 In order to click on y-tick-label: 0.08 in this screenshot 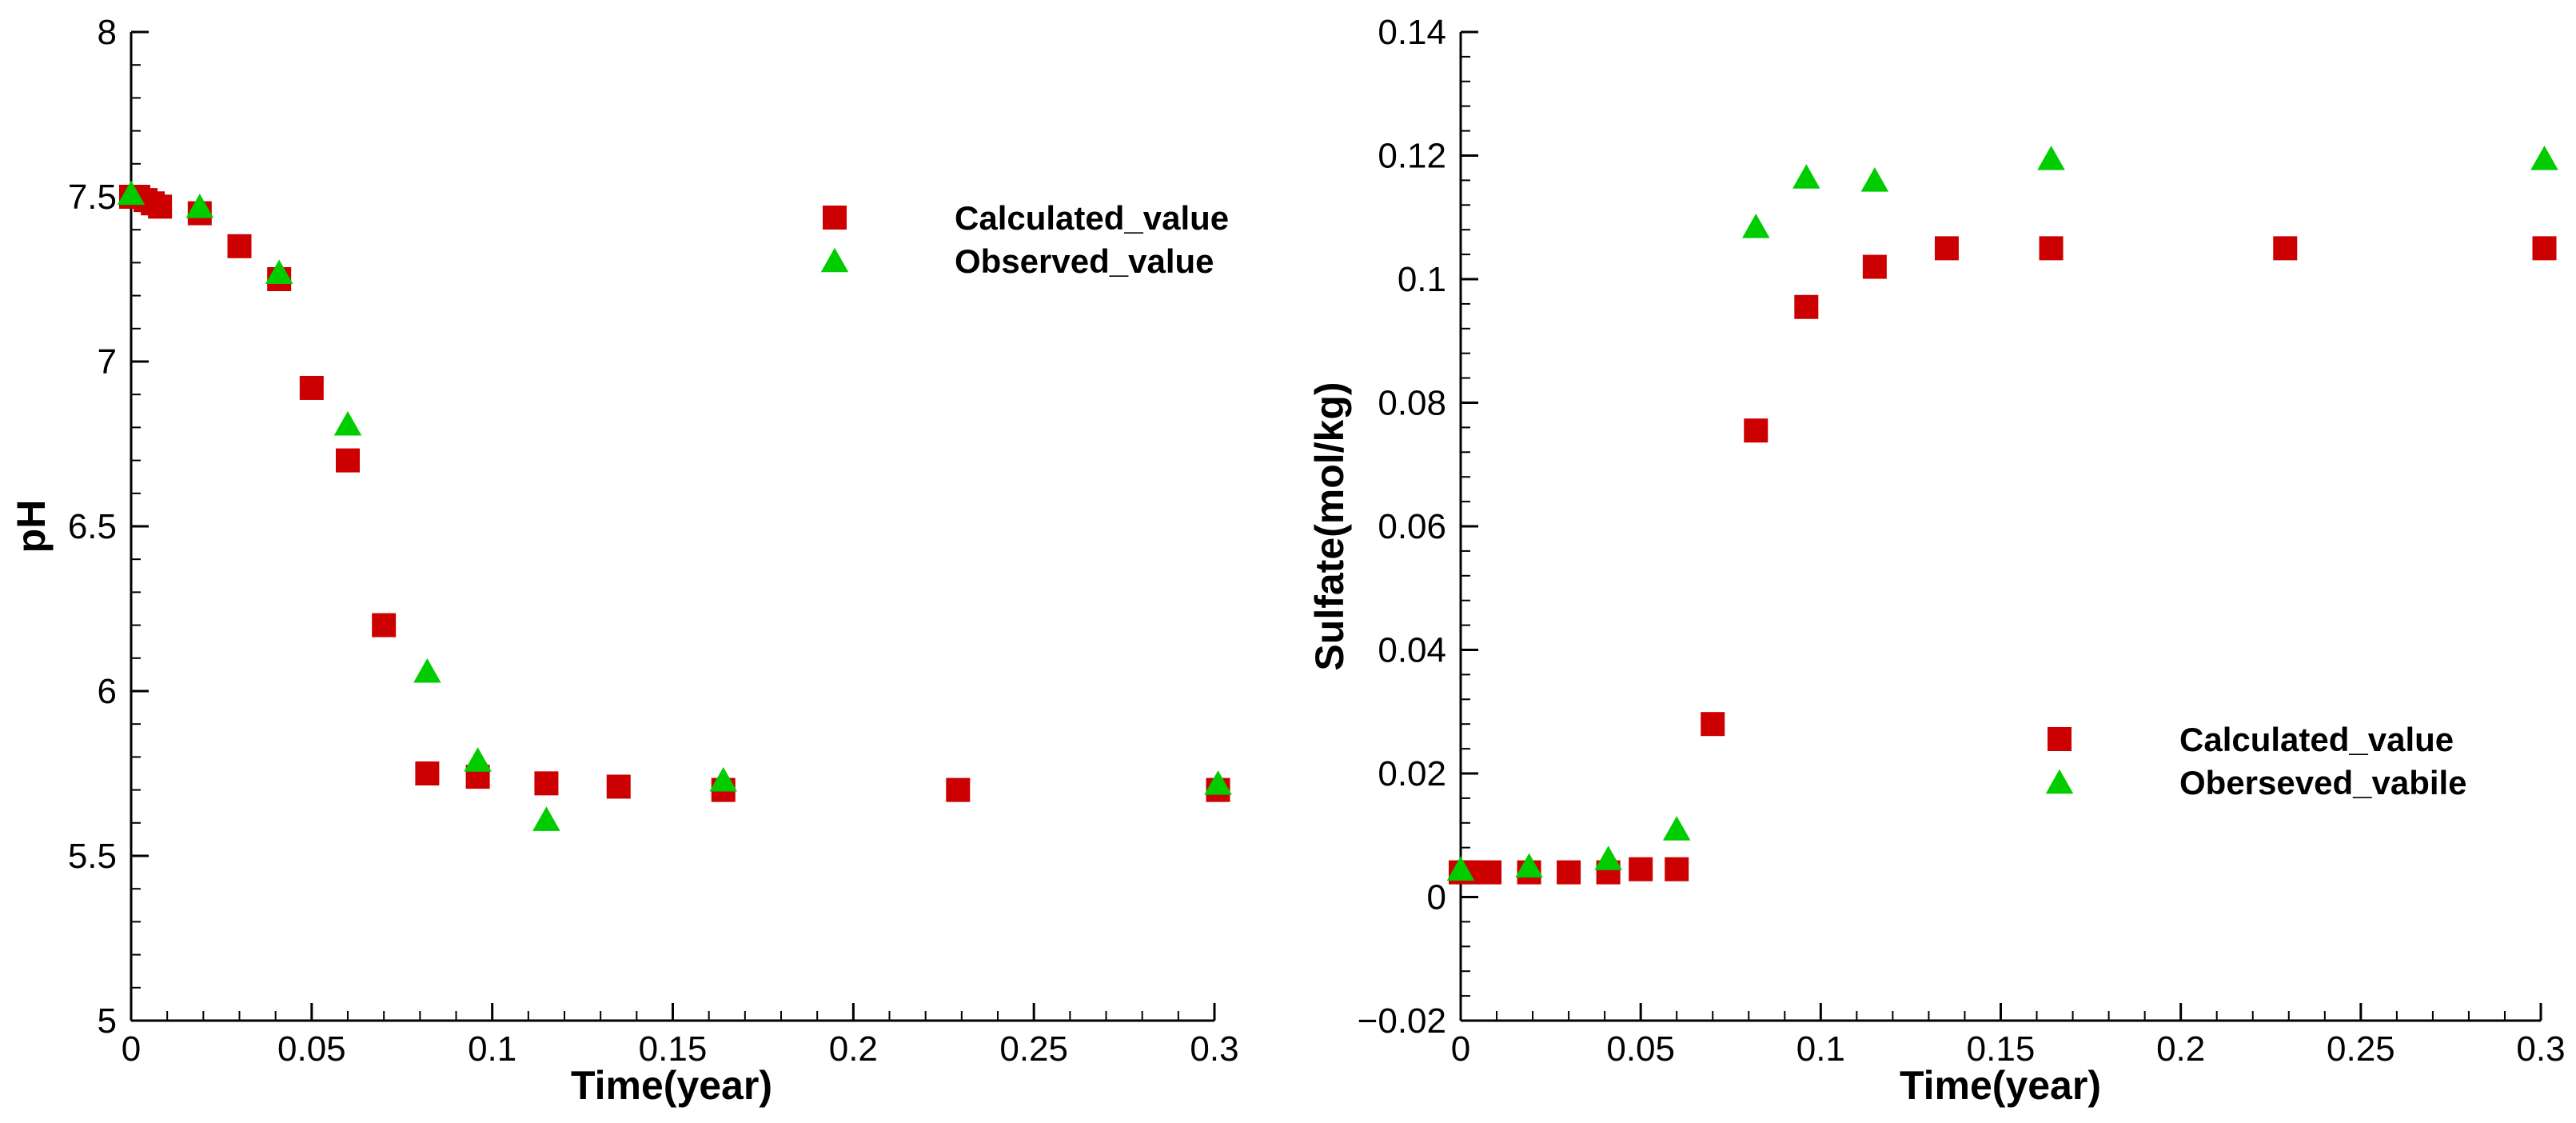, I will do `click(1412, 403)`.